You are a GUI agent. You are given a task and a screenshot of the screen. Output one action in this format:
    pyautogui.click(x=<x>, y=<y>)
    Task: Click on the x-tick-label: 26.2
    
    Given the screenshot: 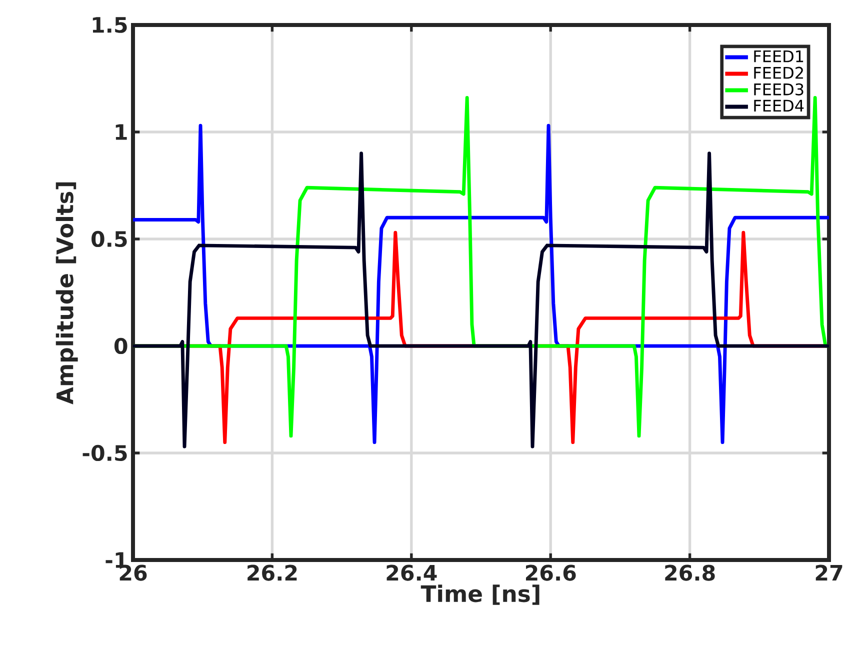 What is the action you would take?
    pyautogui.click(x=272, y=572)
    